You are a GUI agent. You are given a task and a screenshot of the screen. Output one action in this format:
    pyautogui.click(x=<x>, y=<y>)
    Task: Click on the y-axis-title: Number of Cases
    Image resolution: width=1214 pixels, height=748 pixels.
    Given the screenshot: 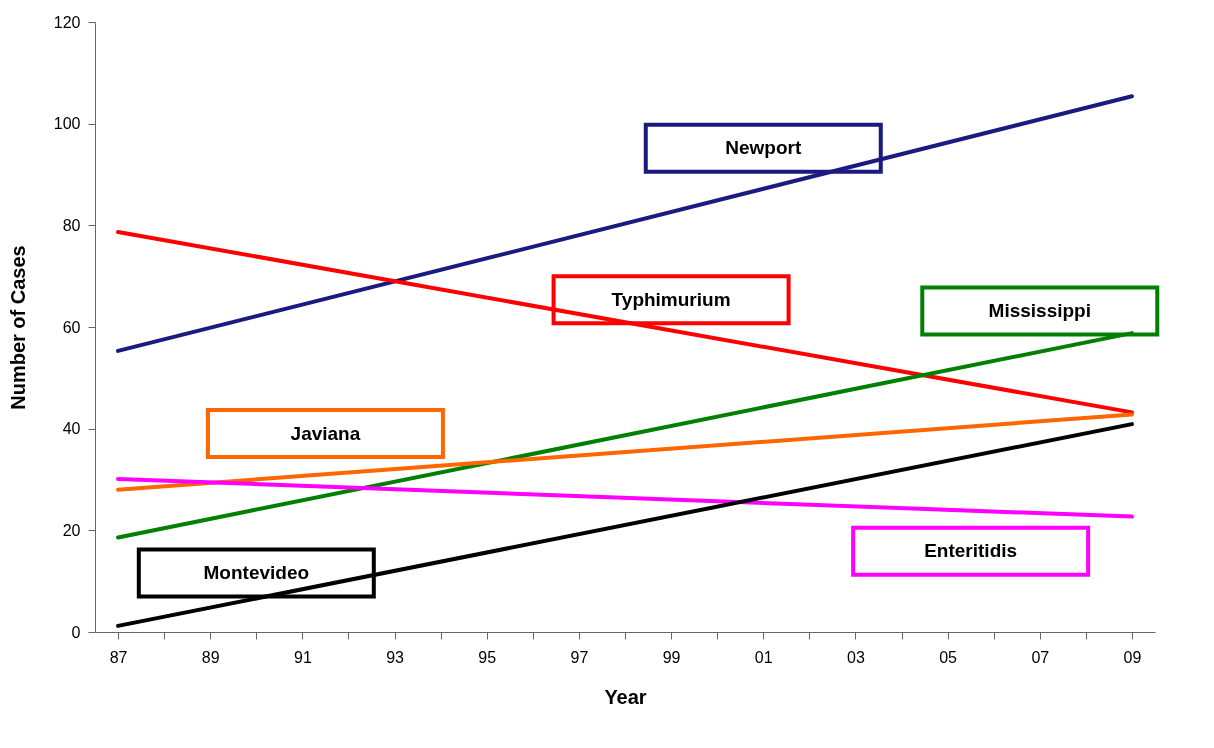 What is the action you would take?
    pyautogui.click(x=17, y=327)
    